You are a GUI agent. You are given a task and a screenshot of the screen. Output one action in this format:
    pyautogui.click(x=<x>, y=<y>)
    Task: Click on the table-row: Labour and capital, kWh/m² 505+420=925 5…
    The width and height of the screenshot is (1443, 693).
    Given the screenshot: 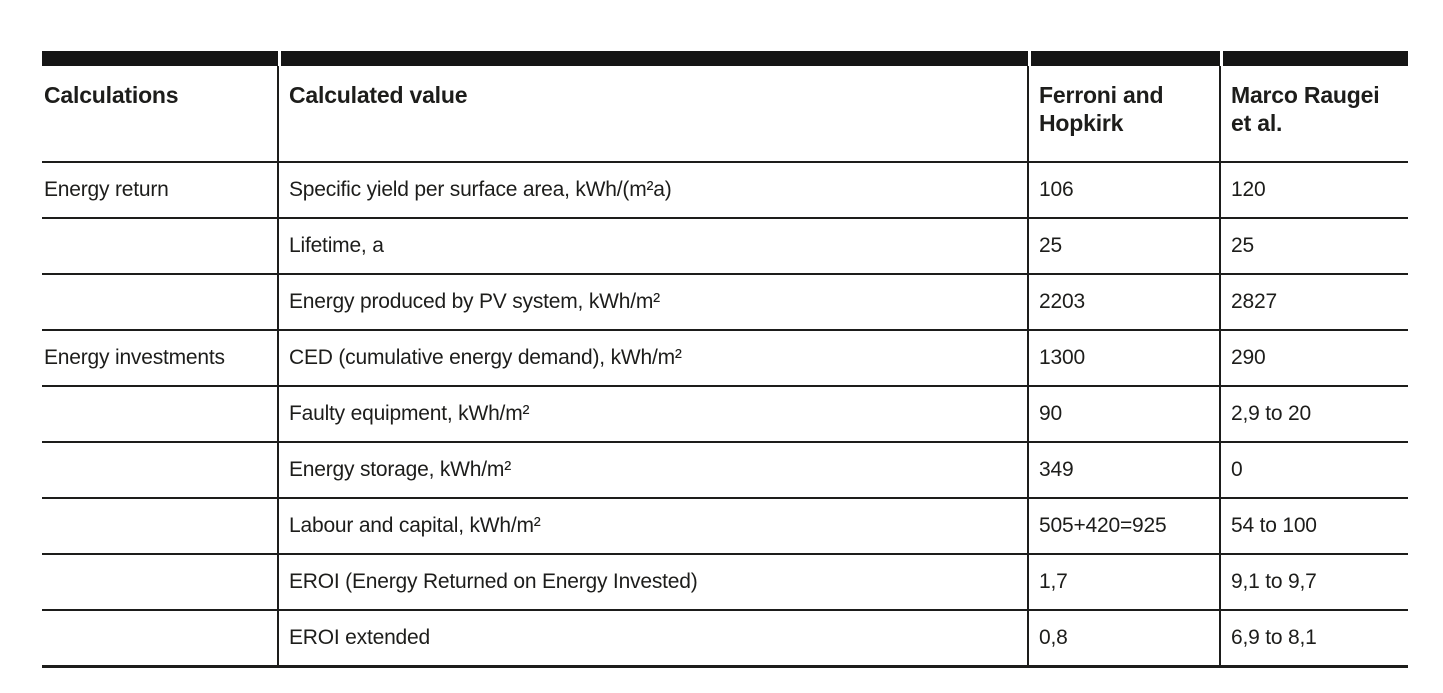 What is the action you would take?
    pyautogui.click(x=725, y=526)
    